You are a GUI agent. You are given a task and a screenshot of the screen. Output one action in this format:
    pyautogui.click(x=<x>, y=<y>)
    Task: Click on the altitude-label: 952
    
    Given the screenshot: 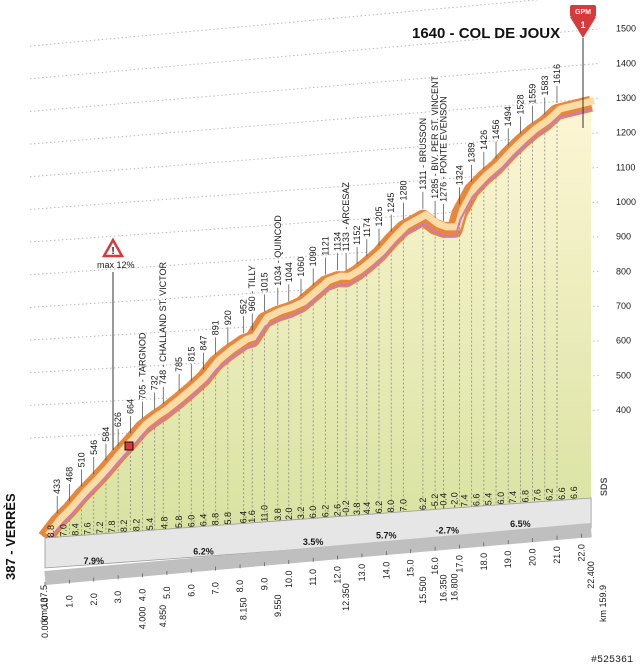 What is the action you would take?
    pyautogui.click(x=244, y=306)
    